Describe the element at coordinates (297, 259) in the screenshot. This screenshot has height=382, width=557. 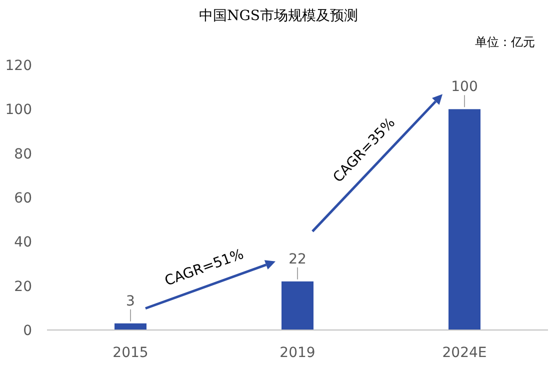
I see `data-label: 22` at that location.